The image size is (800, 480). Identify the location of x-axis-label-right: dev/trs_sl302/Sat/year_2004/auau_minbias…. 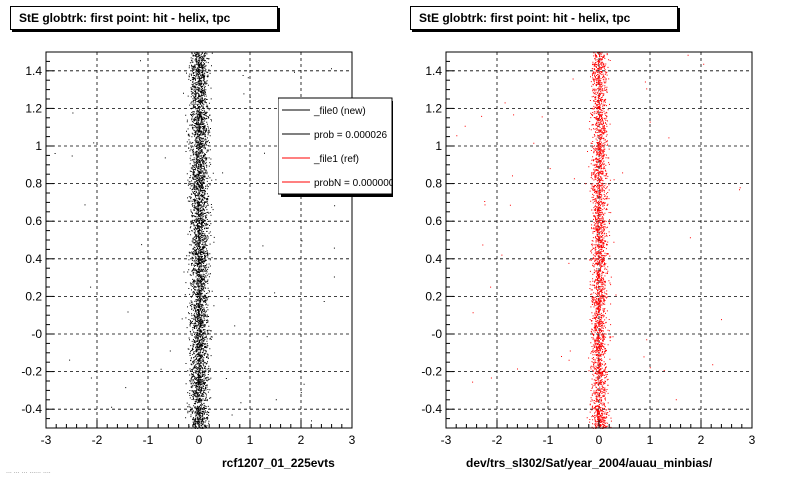
(589, 463).